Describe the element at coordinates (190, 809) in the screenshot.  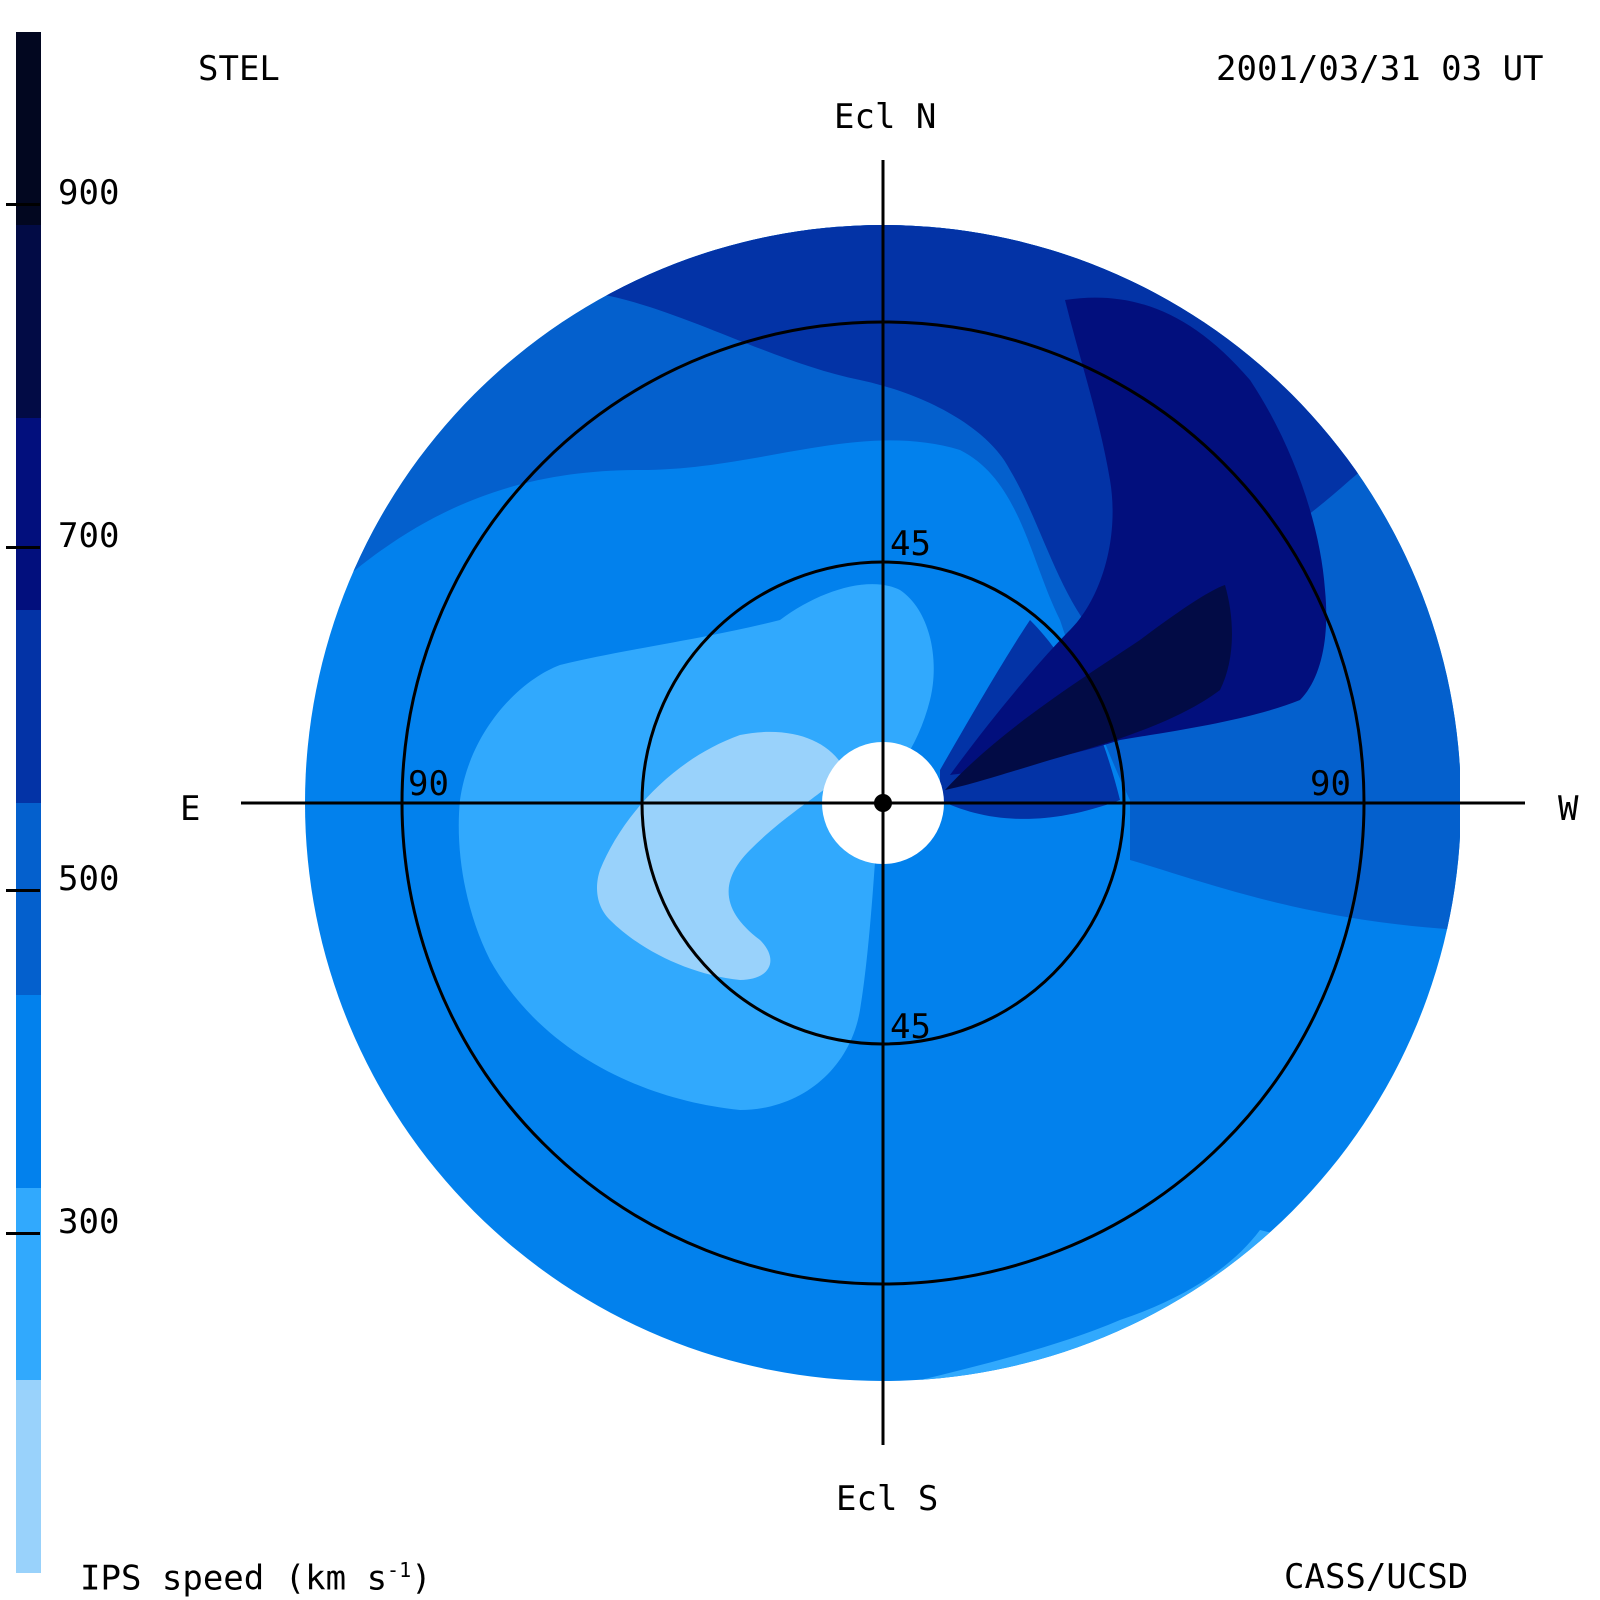
I see `direction-east-label: E` at that location.